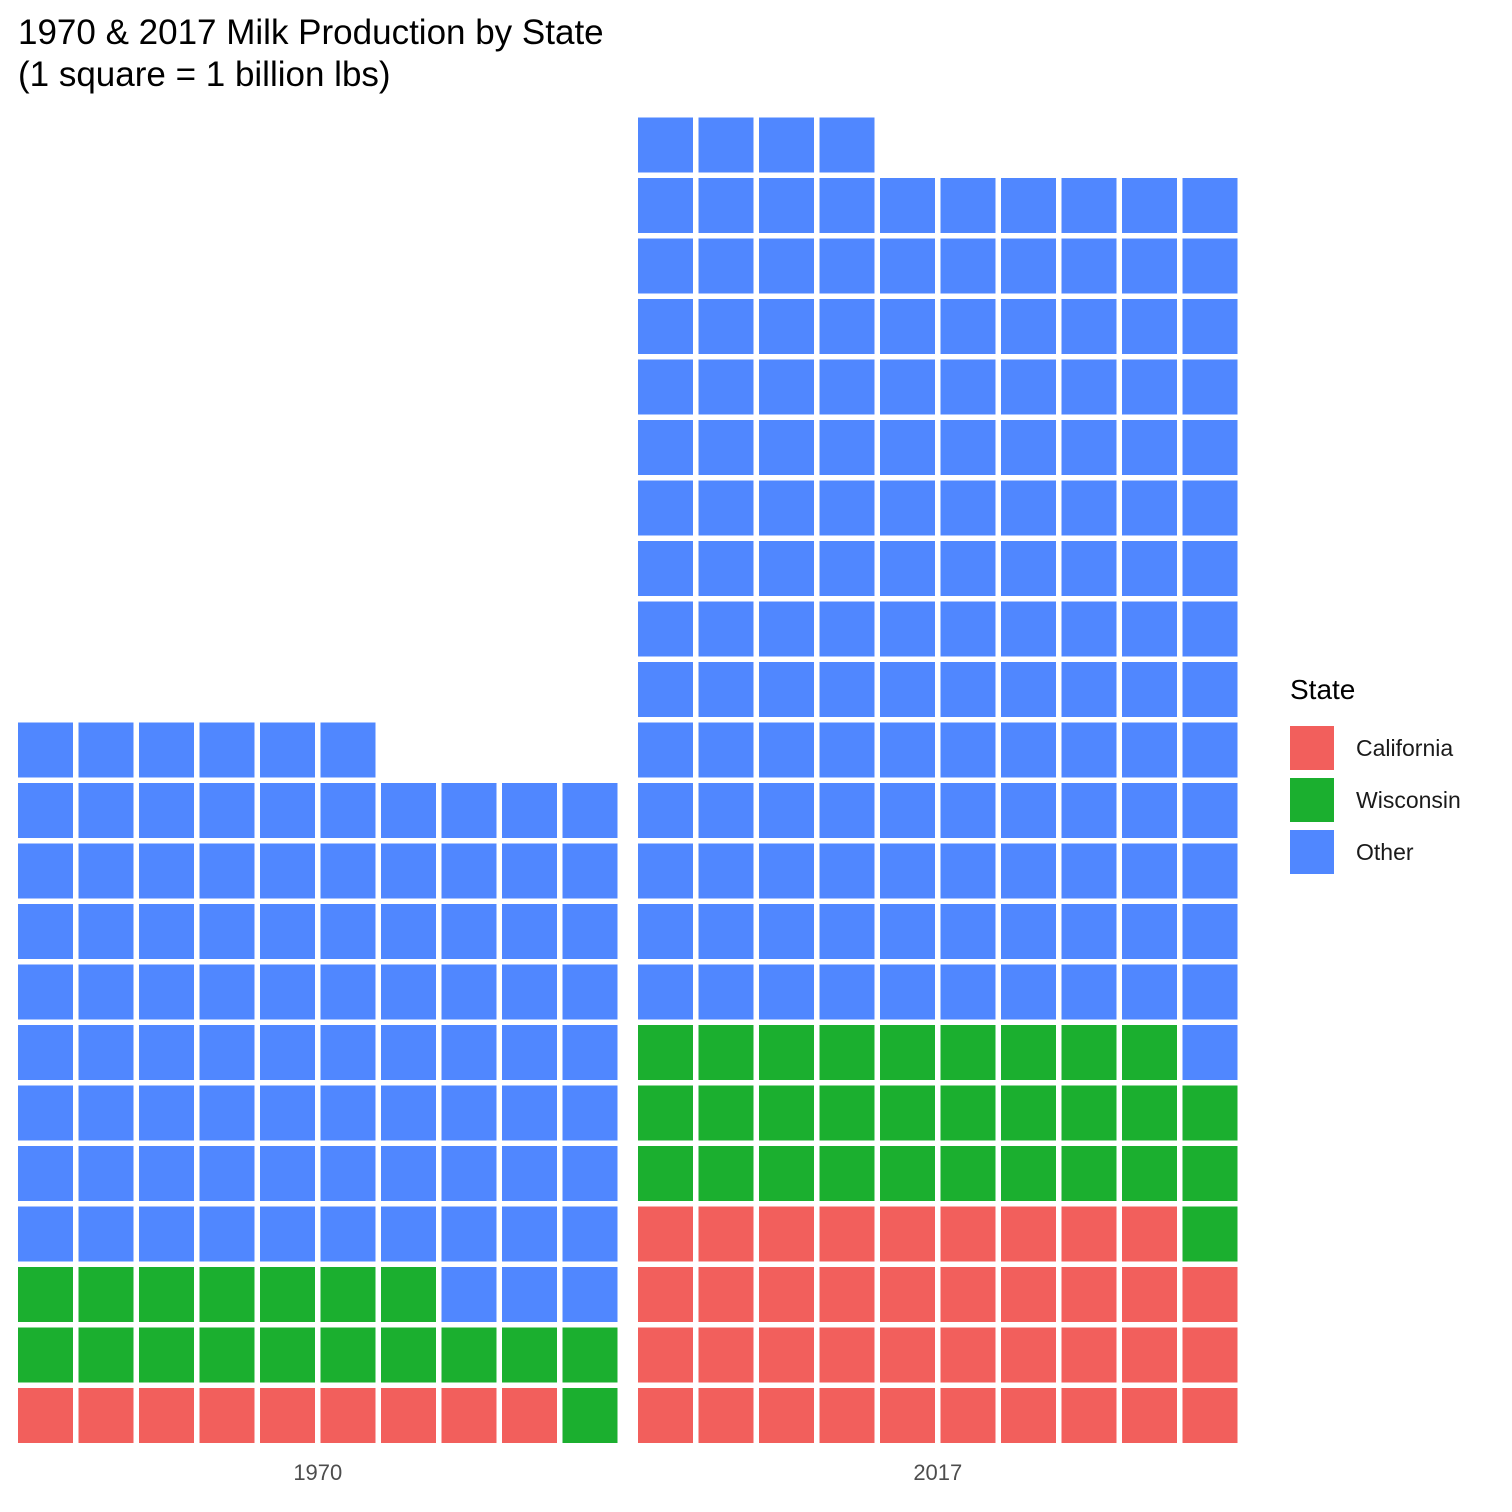 This screenshot has width=1512, height=1512. Describe the element at coordinates (317, 1472) in the screenshot. I see `panel-label-1970: 1970` at that location.